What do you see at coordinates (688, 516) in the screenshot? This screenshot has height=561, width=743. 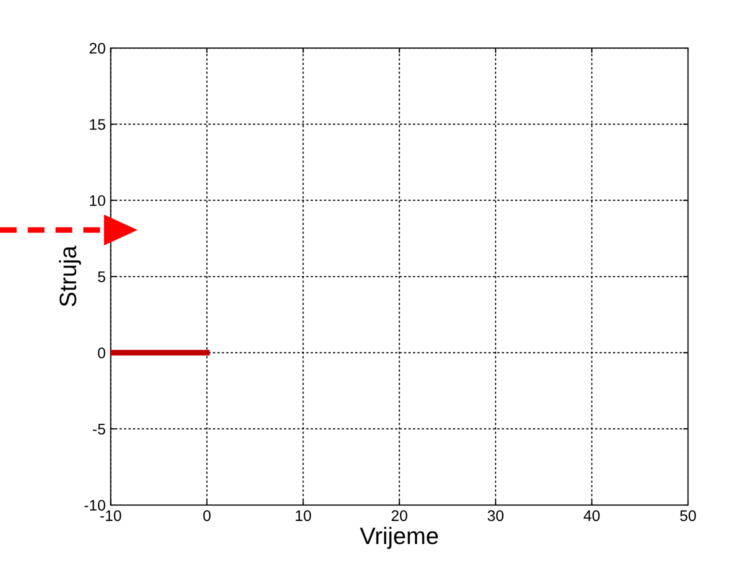 I see `x-tick-label: 50` at bounding box center [688, 516].